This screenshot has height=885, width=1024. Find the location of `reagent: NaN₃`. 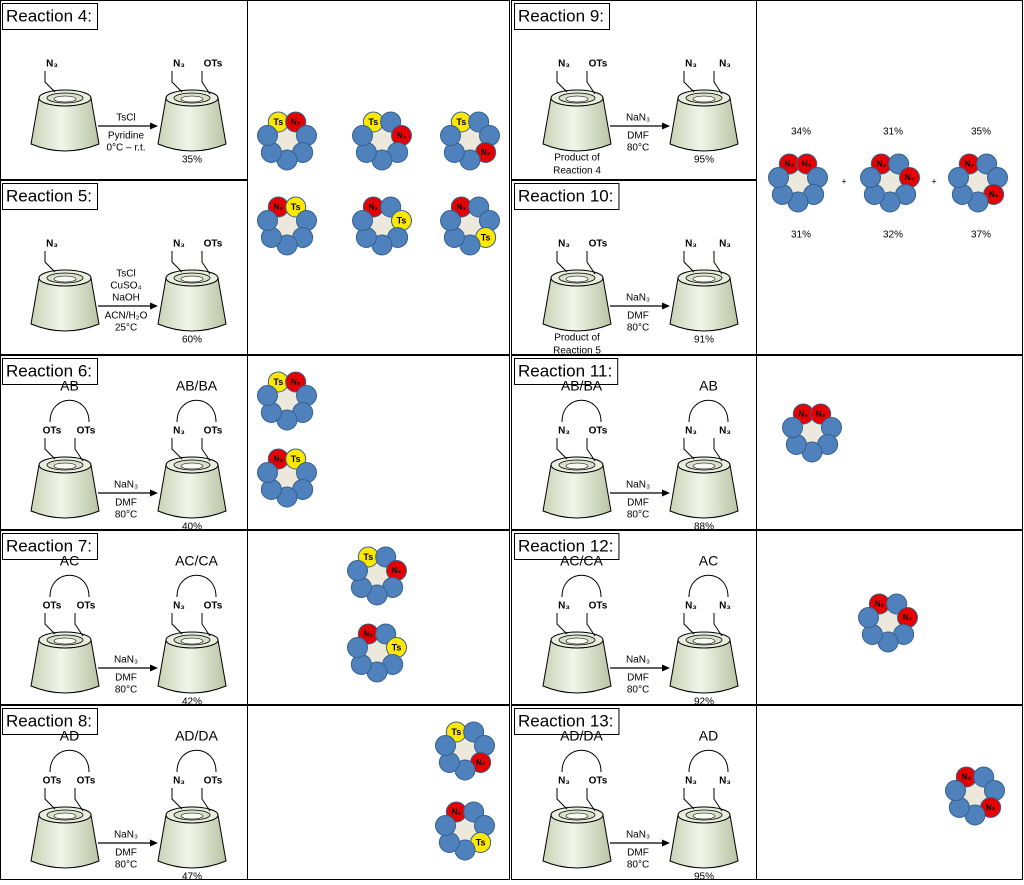

reagent: NaN₃ is located at coordinates (126, 660).